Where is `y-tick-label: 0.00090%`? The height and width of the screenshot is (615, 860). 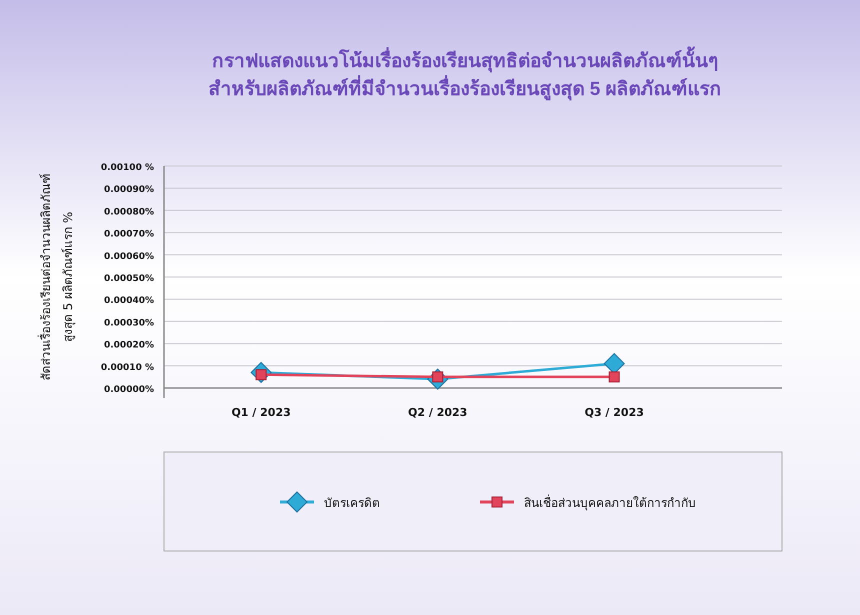 y-tick-label: 0.00090% is located at coordinates (129, 190).